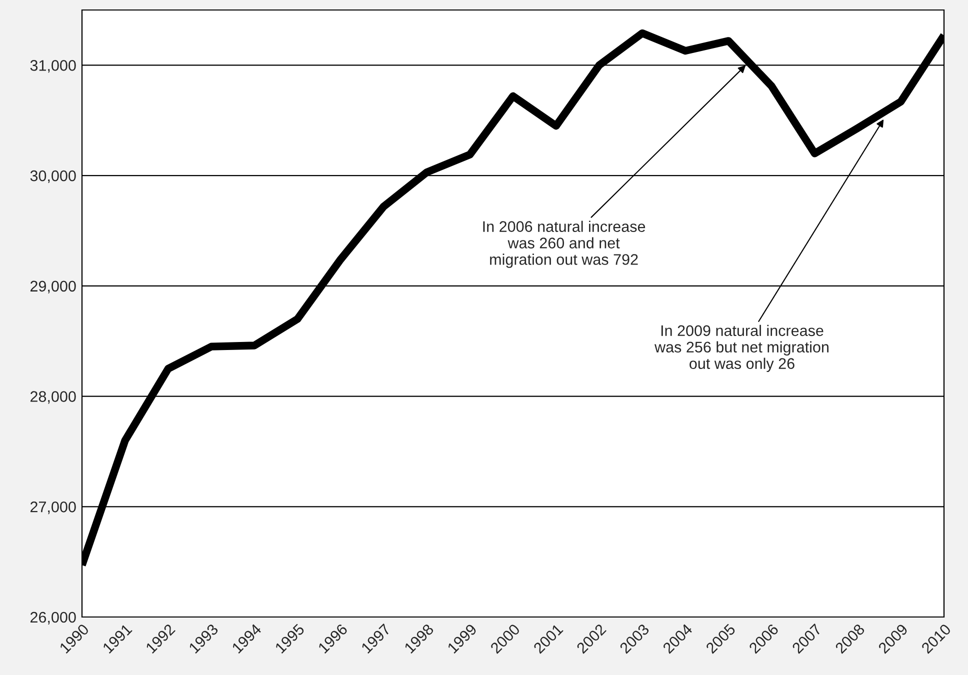 The width and height of the screenshot is (968, 675). Describe the element at coordinates (741, 348) in the screenshot. I see `annotation: In 2009 natural increase was 256 but net migration out was only 26` at that location.